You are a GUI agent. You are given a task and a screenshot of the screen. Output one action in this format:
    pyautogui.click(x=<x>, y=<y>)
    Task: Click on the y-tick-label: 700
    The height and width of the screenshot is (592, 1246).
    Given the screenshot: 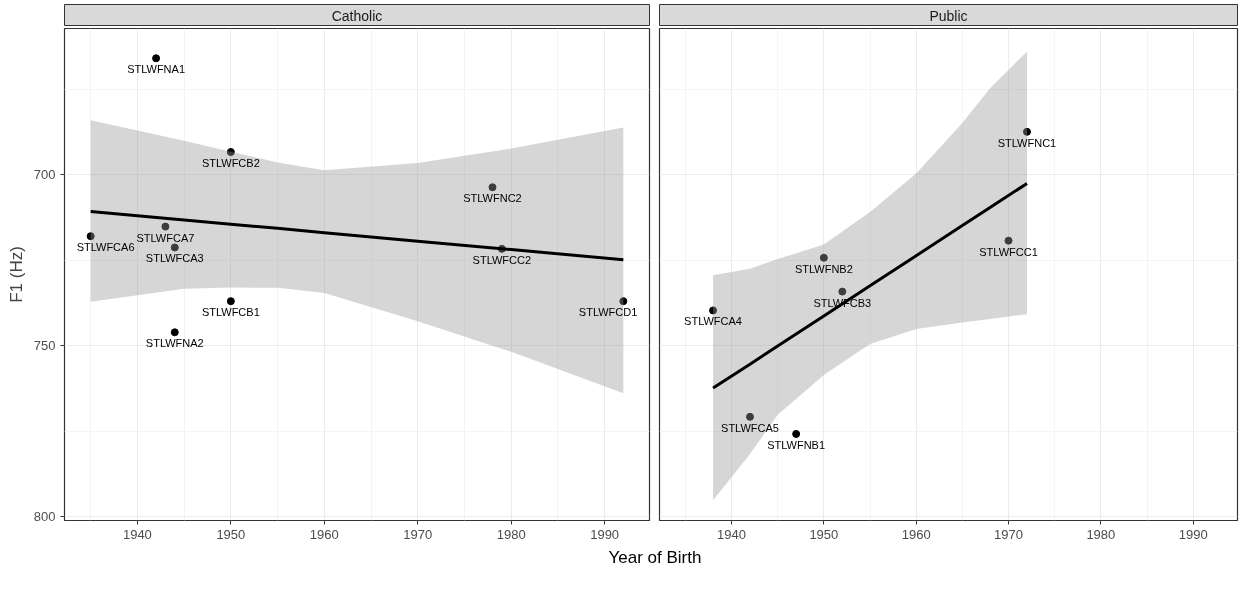 What is the action you would take?
    pyautogui.click(x=44, y=175)
    